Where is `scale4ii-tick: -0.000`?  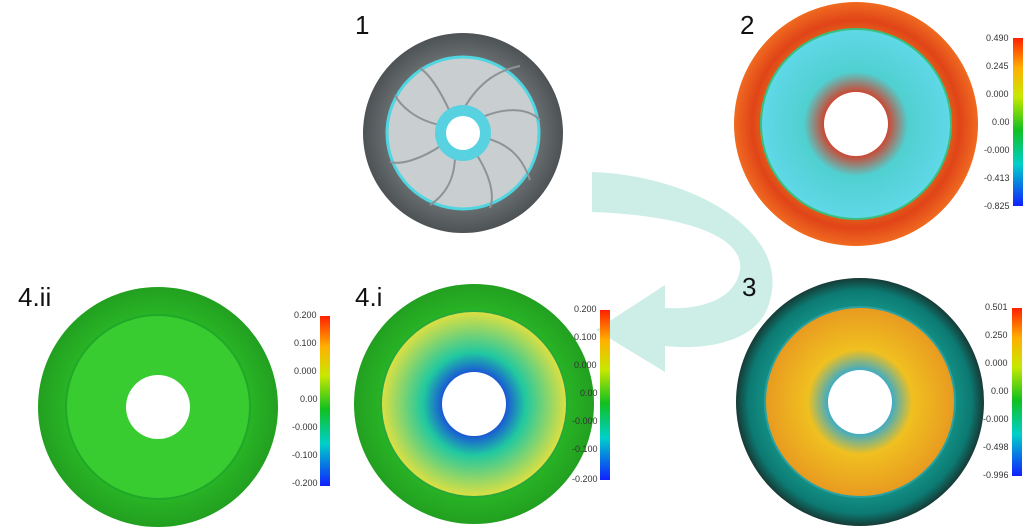
scale4ii-tick: -0.000 is located at coordinates (305, 427).